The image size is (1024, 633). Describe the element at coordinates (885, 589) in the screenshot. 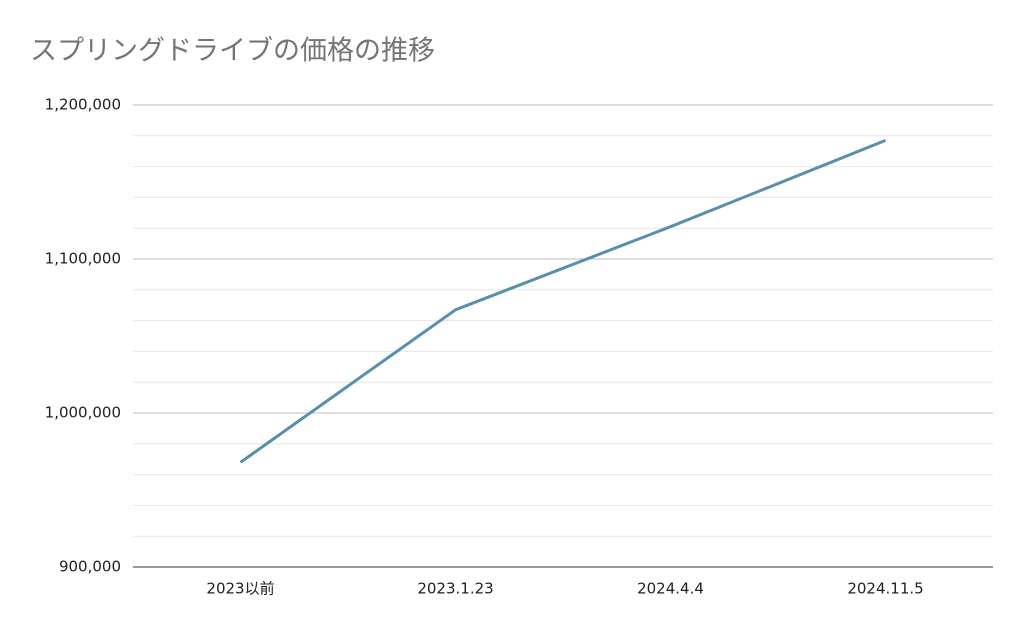

I see `x-tick-label: 2024.11.5` at that location.